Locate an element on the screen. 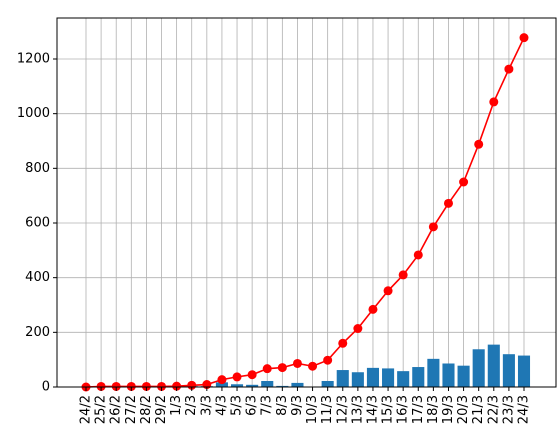 The width and height of the screenshot is (559, 438). x-tick-label: 24/2 is located at coordinates (86, 409).